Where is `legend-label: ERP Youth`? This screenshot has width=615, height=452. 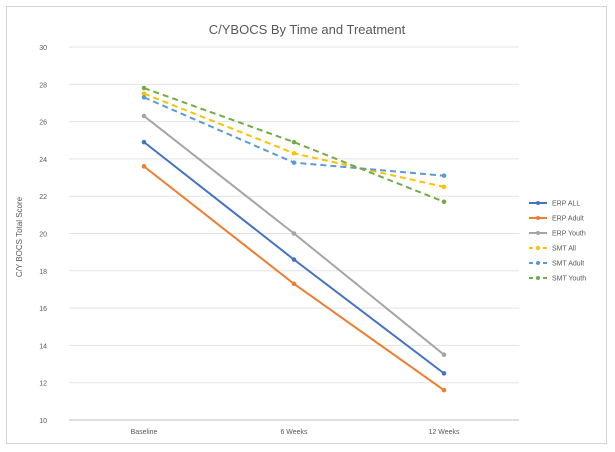 legend-label: ERP Youth is located at coordinates (569, 234).